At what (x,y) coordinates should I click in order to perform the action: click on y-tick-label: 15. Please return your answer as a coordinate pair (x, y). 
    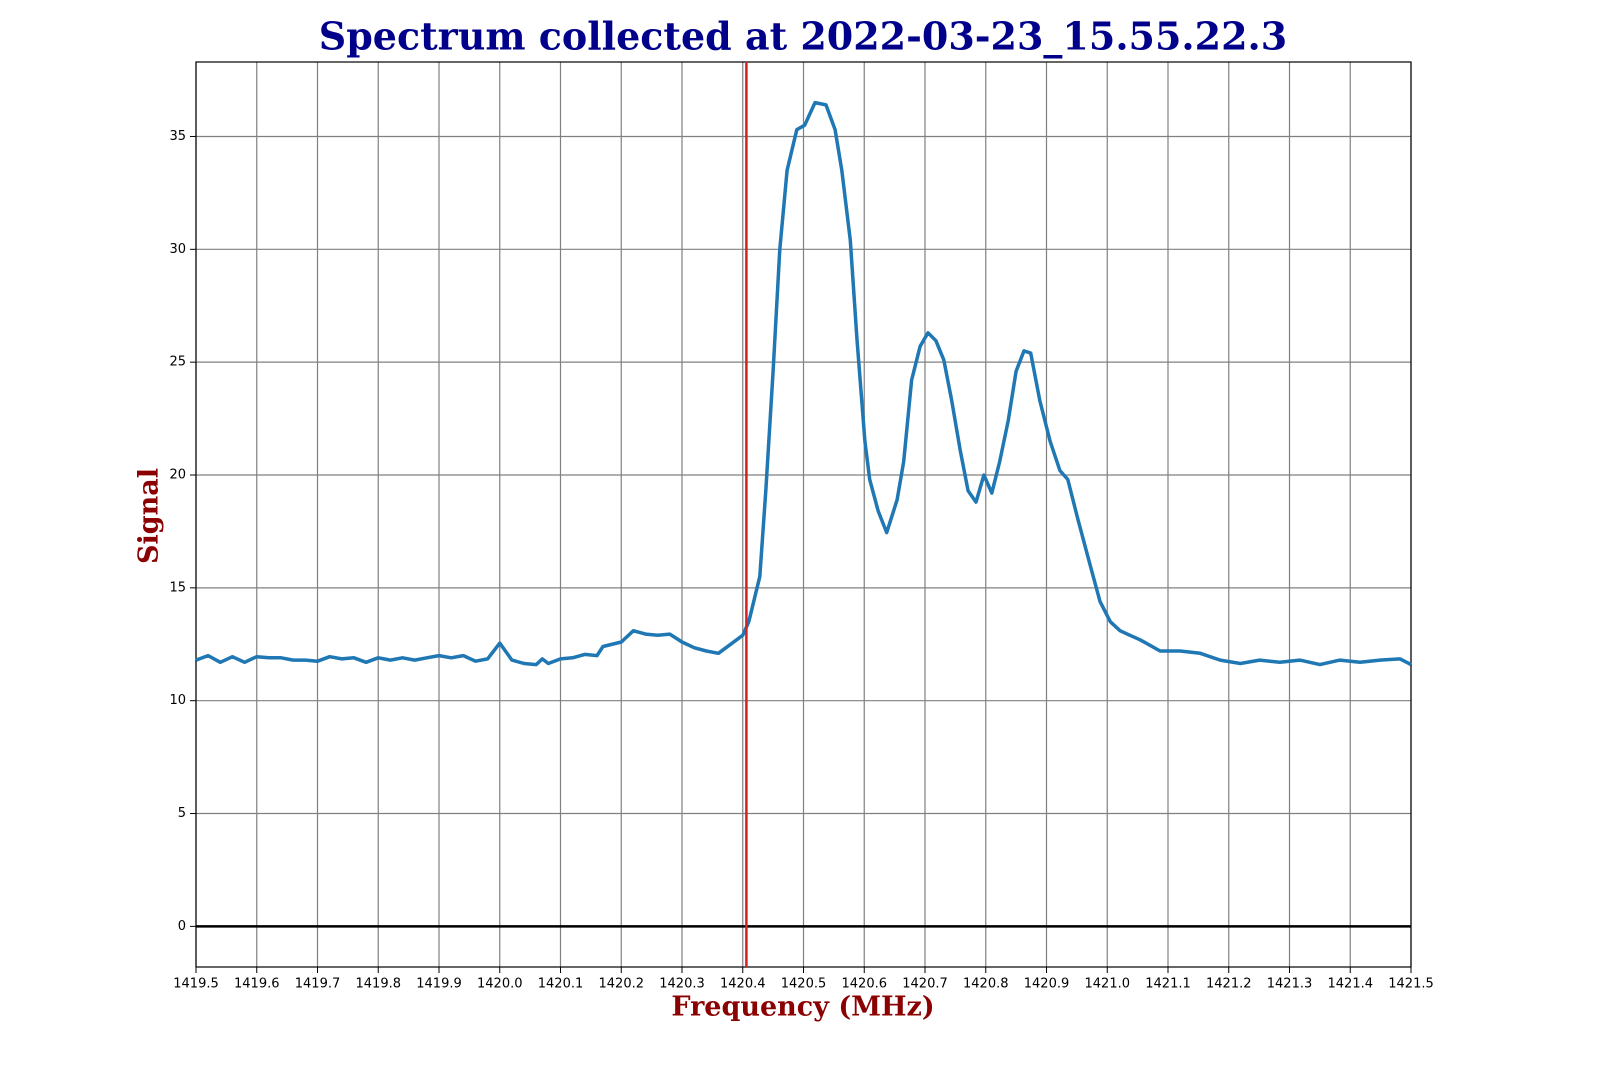
    Looking at the image, I should click on (177, 587).